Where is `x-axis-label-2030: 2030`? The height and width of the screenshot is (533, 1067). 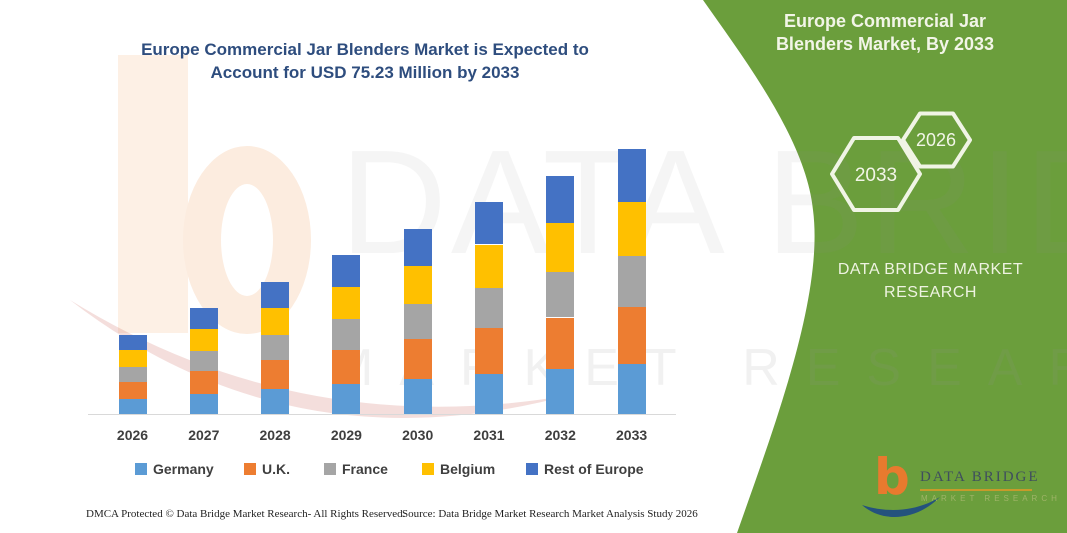 x-axis-label-2030: 2030 is located at coordinates (418, 435).